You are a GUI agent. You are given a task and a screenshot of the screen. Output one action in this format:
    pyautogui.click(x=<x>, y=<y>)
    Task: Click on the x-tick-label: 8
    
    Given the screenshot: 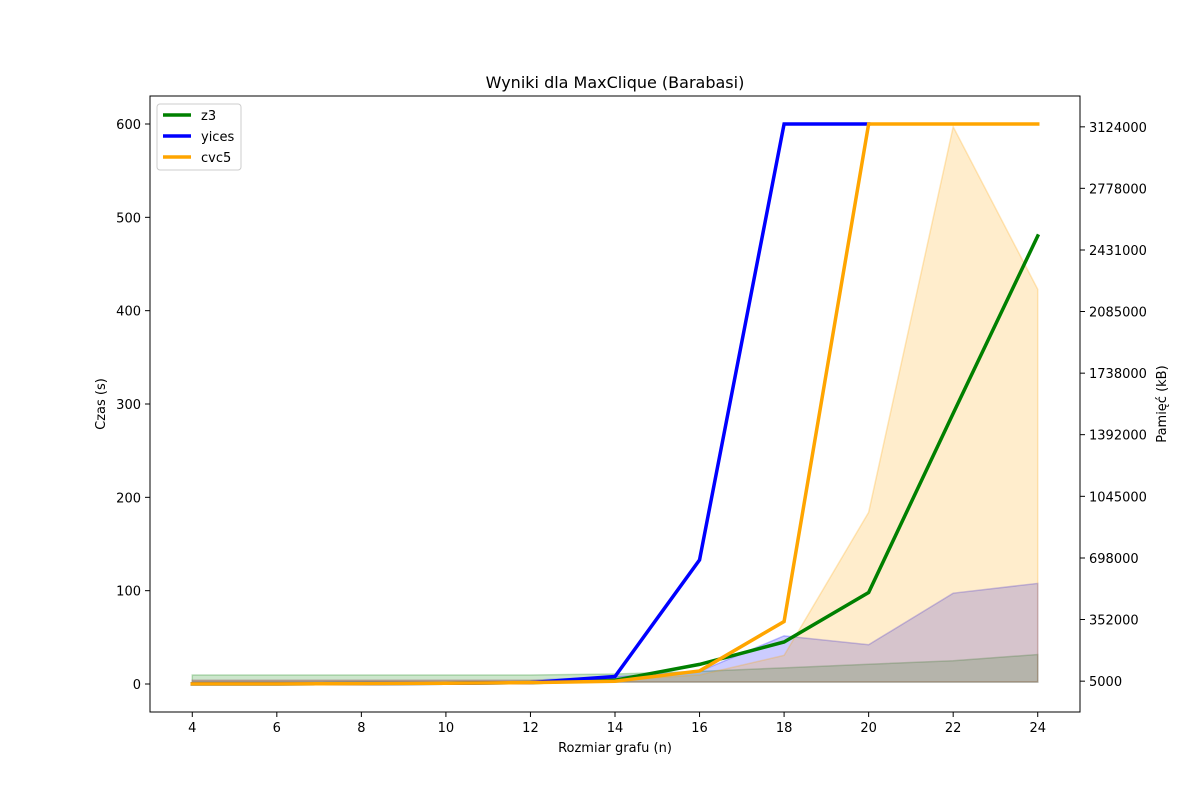 What is the action you would take?
    pyautogui.click(x=361, y=728)
    